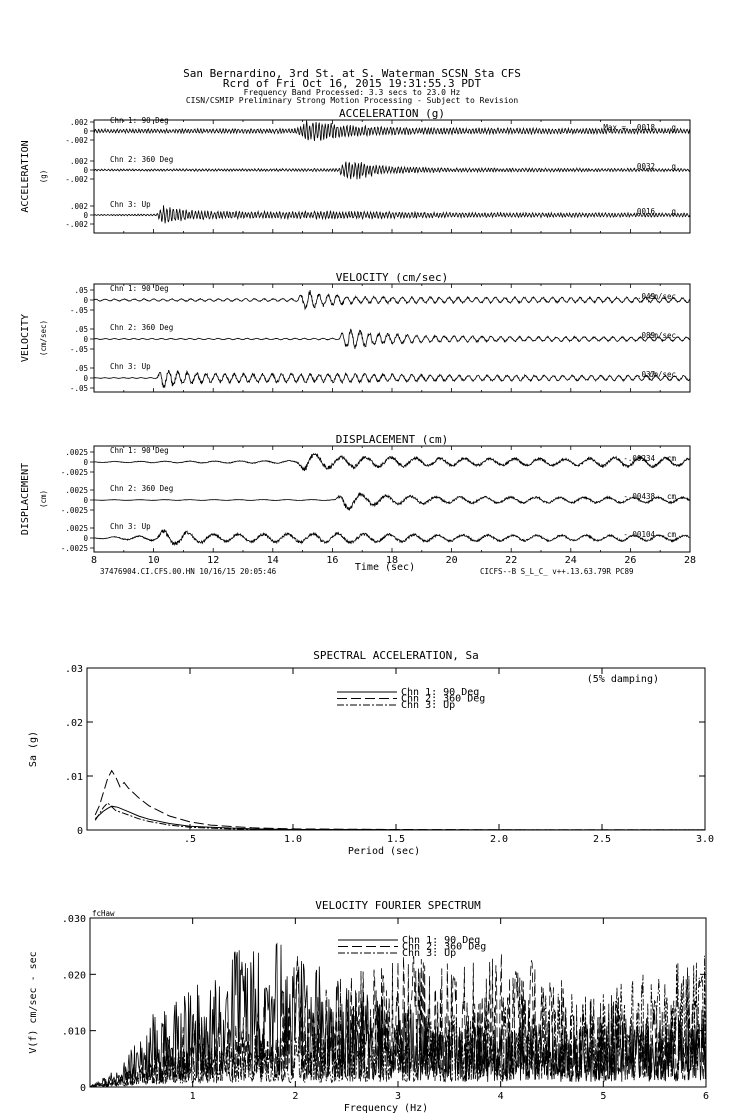 Image resolution: width=739 pixels, height=1115 pixels. I want to click on chart-xtick-label: 3, so click(398, 1096).